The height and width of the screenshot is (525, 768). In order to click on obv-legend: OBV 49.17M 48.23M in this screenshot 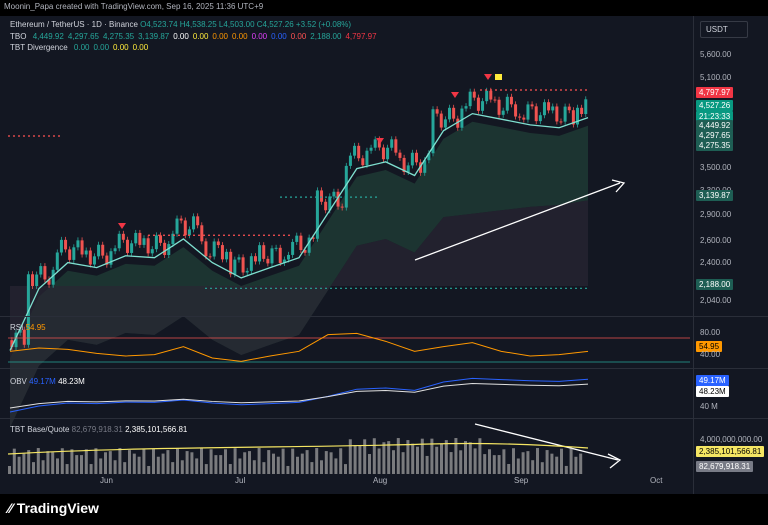, I will do `click(47, 381)`.